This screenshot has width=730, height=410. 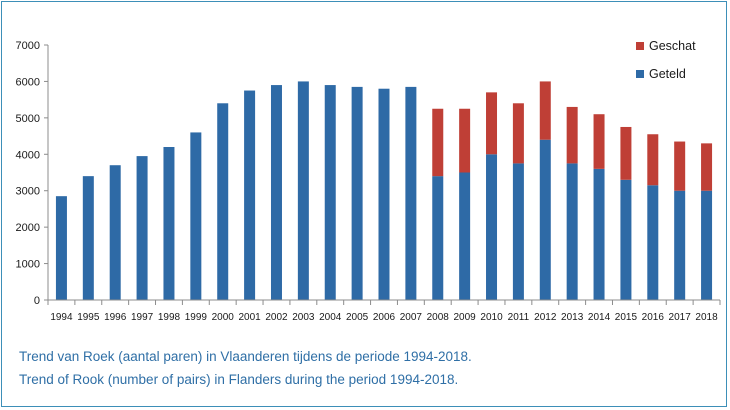 What do you see at coordinates (465, 140) in the screenshot?
I see `bar-geschat-2009` at bounding box center [465, 140].